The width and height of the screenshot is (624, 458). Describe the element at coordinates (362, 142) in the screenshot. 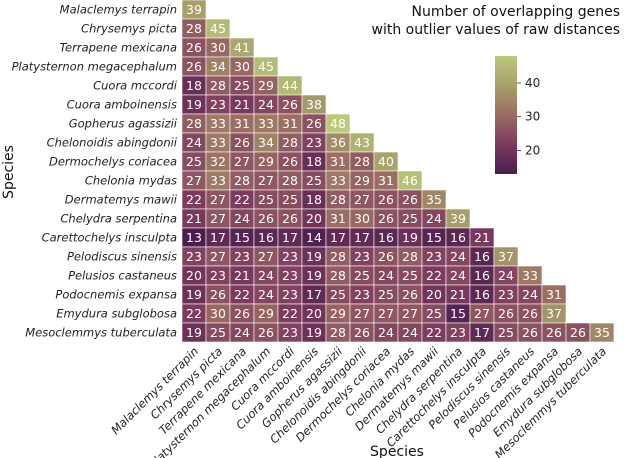

I see `cell-value-label: 43` at that location.